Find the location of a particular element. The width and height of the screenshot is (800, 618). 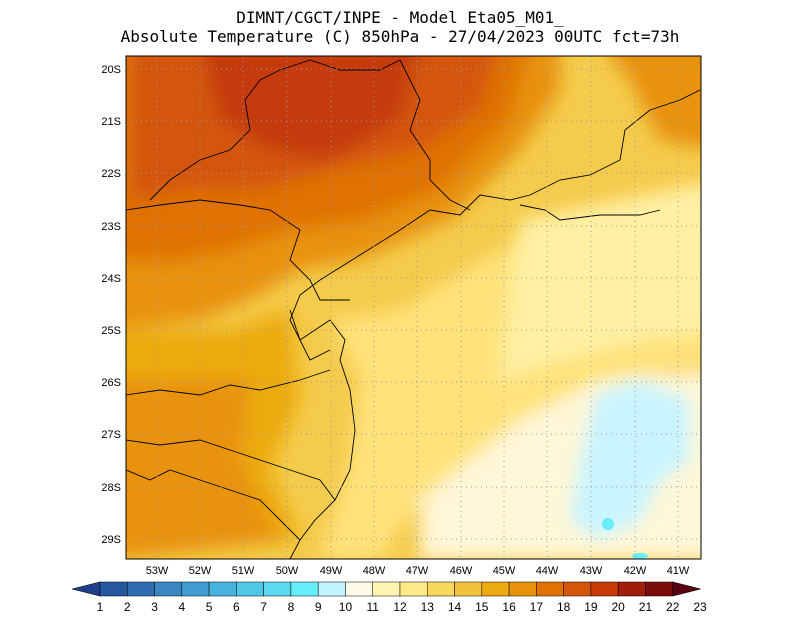

colorbar-label: 3 is located at coordinates (154, 607).